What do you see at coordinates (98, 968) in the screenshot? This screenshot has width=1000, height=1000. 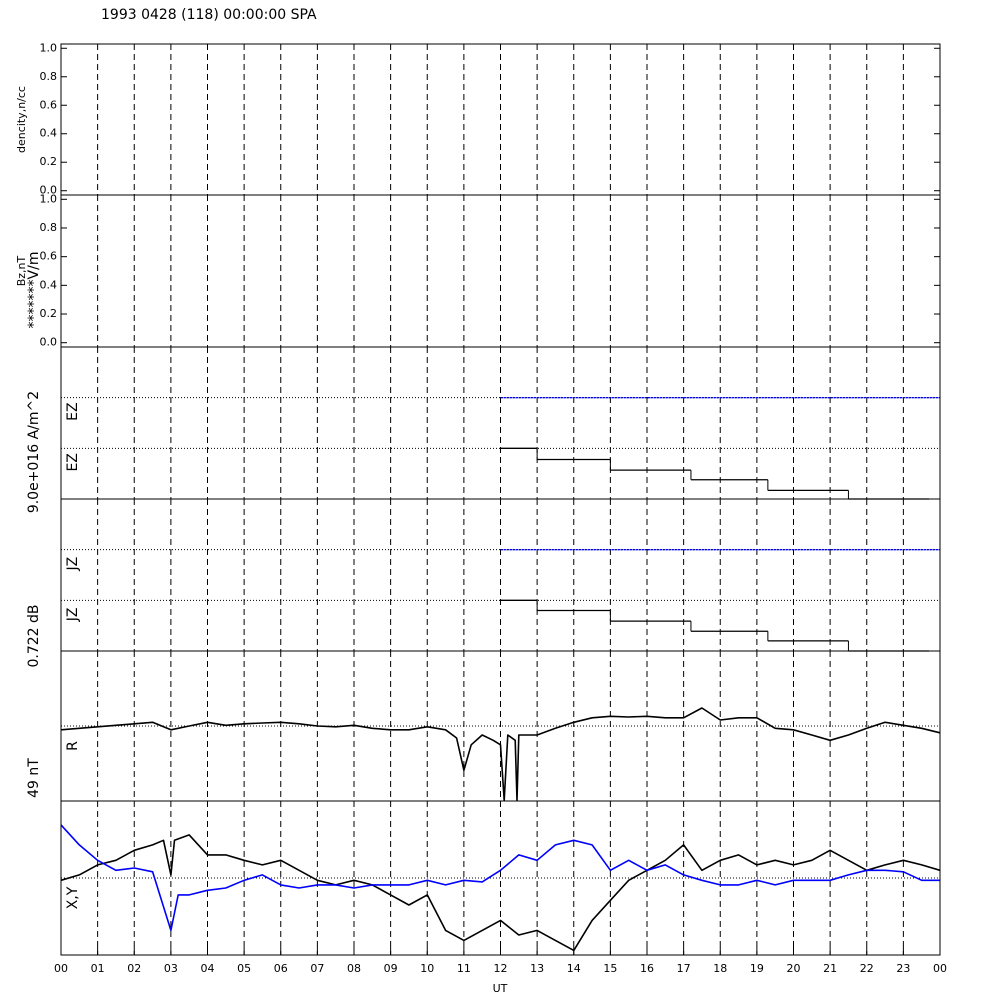 I see `x-tick-label: 01` at bounding box center [98, 968].